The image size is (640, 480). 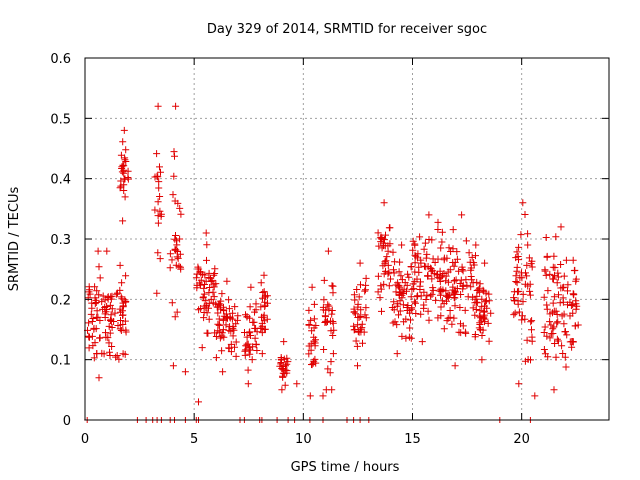 I want to click on y-tick-label: 0.6, so click(x=60, y=59).